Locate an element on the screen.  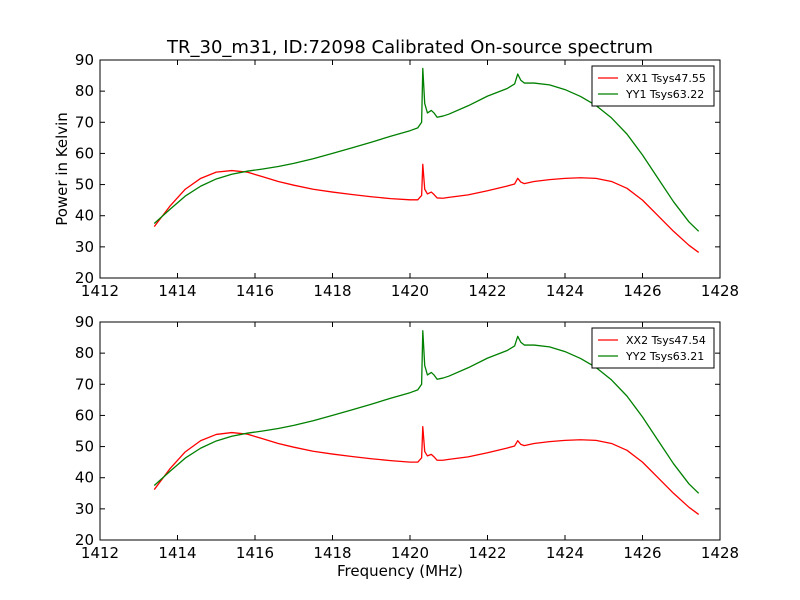
y-axis-label: Power in Kelvin is located at coordinates (62, 169).